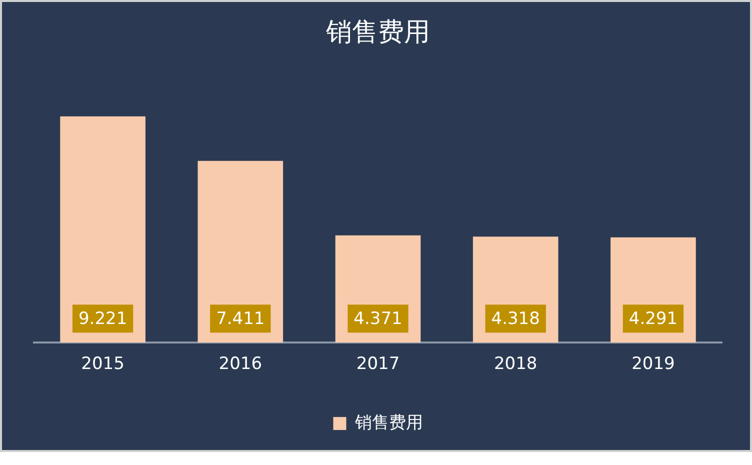 This screenshot has width=752, height=465. I want to click on x-tick-label: 2016, so click(240, 364).